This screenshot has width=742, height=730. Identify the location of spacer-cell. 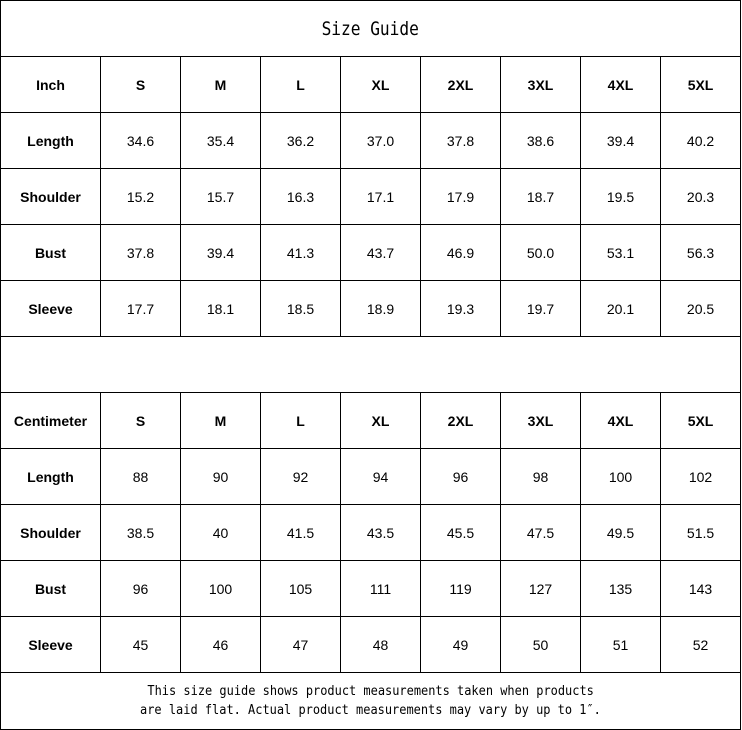
(371, 364).